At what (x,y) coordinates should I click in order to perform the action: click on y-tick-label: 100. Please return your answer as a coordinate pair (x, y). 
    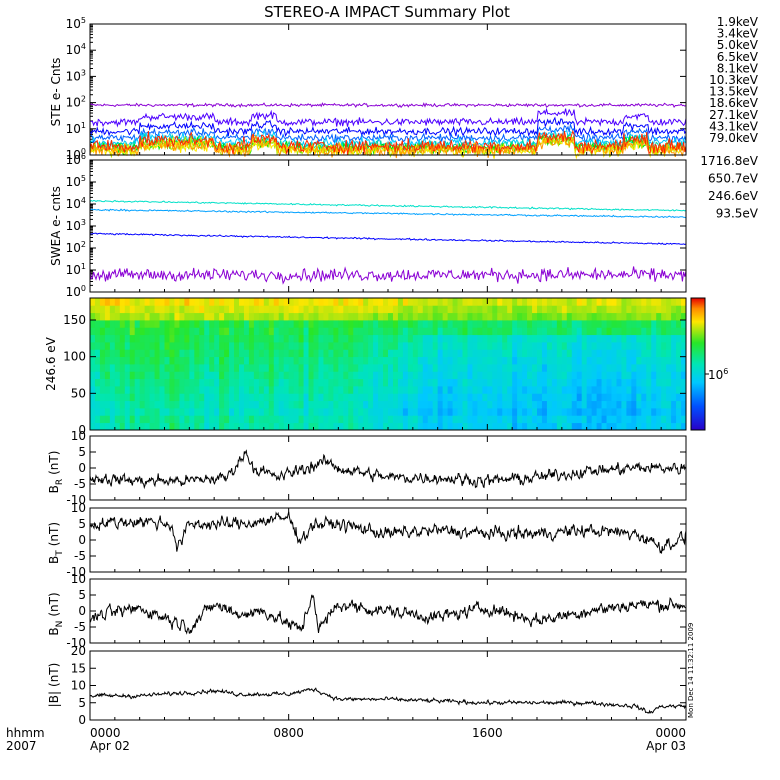
    Looking at the image, I should click on (76, 291).